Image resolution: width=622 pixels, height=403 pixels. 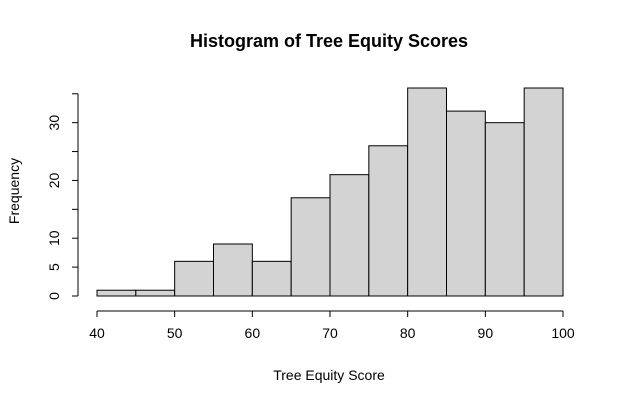 I want to click on x-tick-label-40: 40, so click(x=97, y=333).